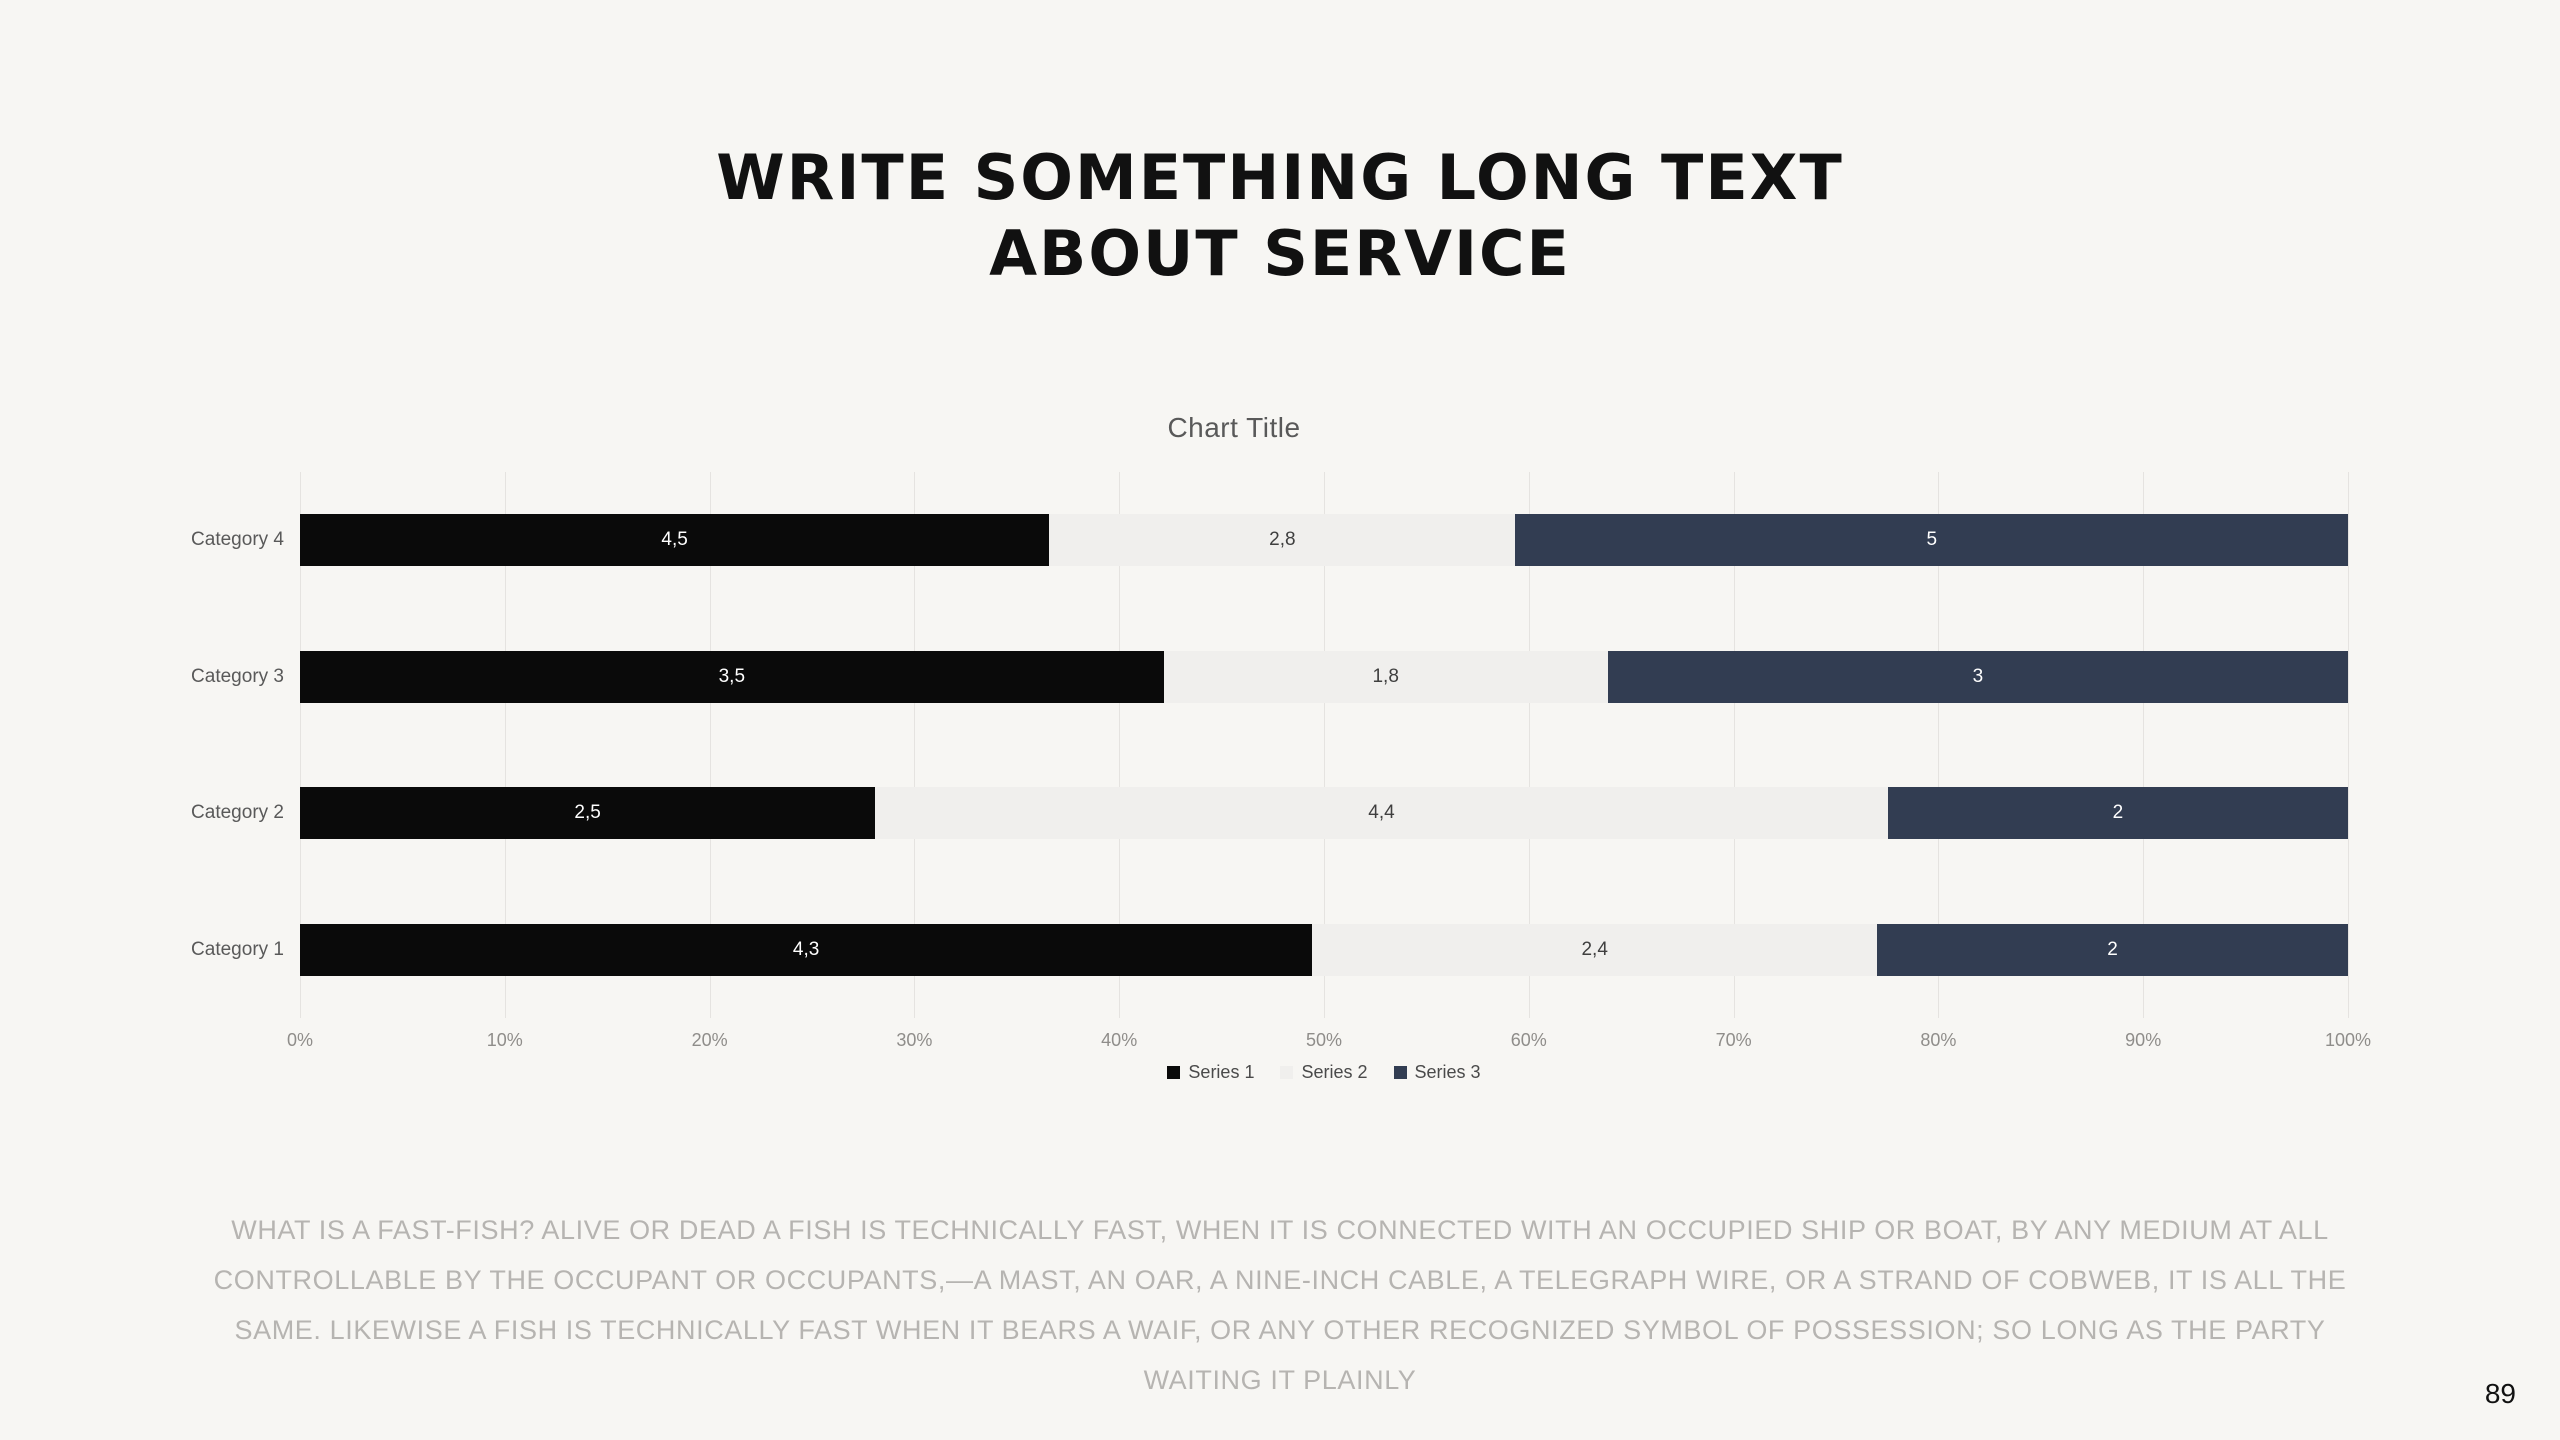  Describe the element at coordinates (1447, 1072) in the screenshot. I see `legend-label: Series 3` at that location.